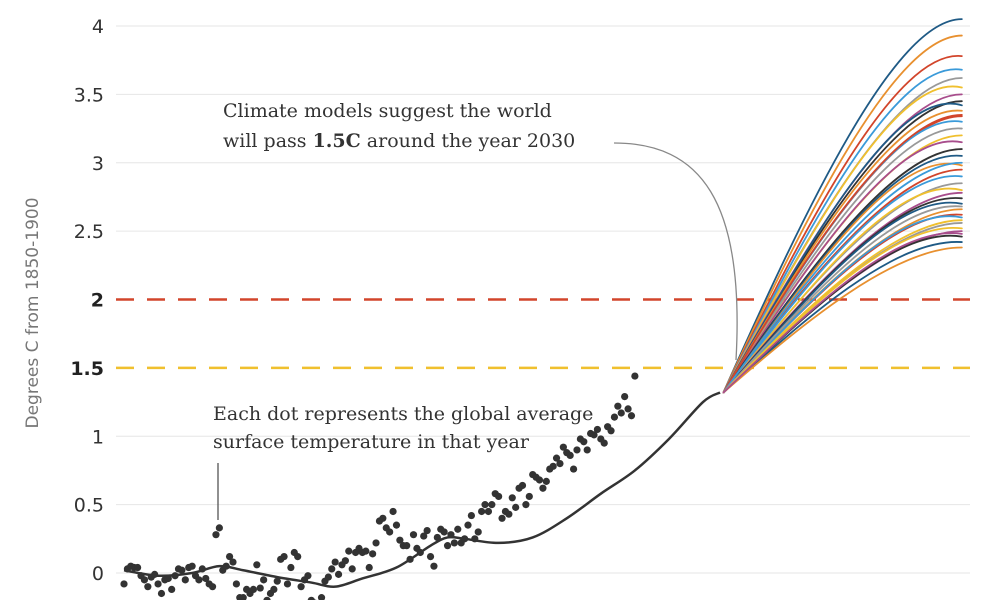  What do you see at coordinates (87, 300) in the screenshot?
I see `y-axis-ticks: 0 0.5 1 1.5 2 2.5 3 3.5 4` at bounding box center [87, 300].